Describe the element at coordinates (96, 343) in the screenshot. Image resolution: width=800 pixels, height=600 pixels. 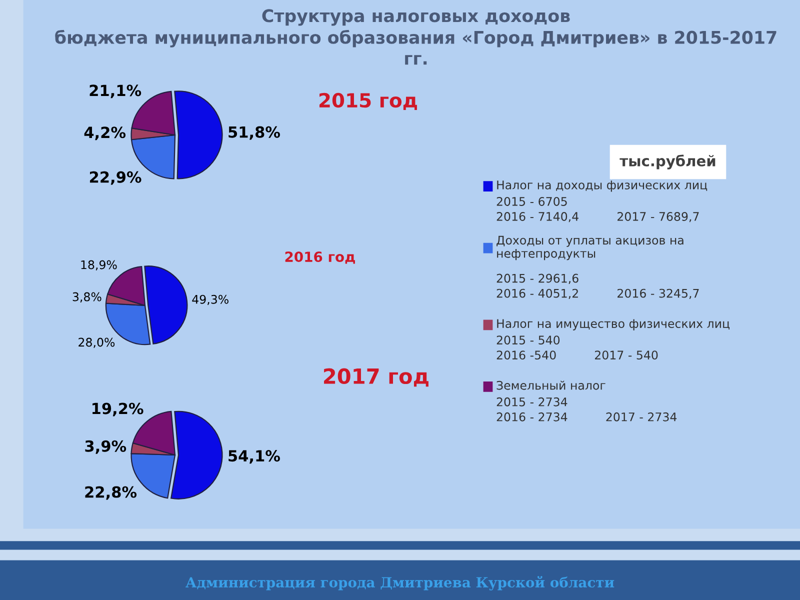
I see `data-label: 28,0%` at that location.